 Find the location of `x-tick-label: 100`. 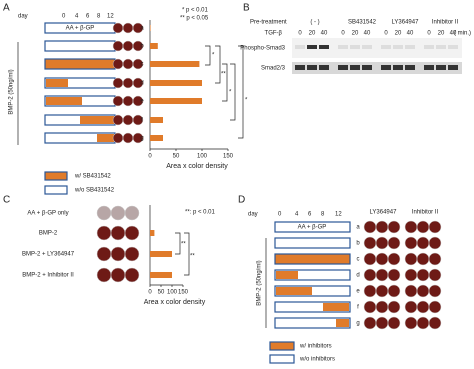

x-tick-label: 100 is located at coordinates (202, 157).